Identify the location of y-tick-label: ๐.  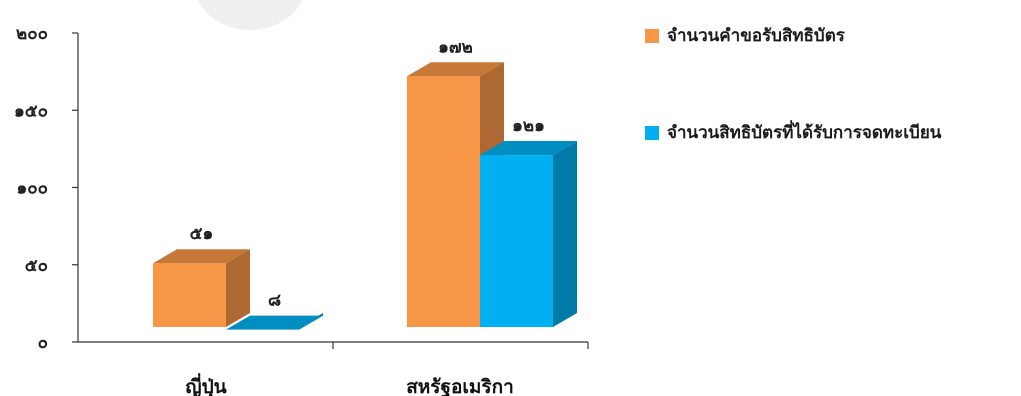
(43, 343).